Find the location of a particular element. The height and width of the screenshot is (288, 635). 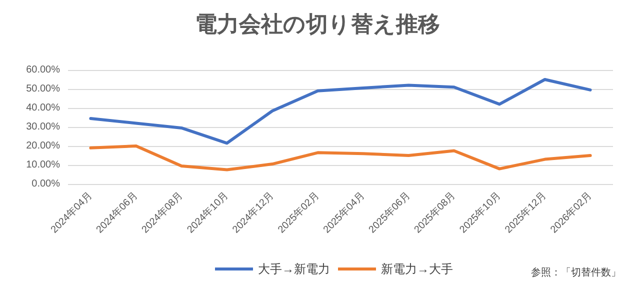

text: 参照：「切替件数」 is located at coordinates (576, 272).